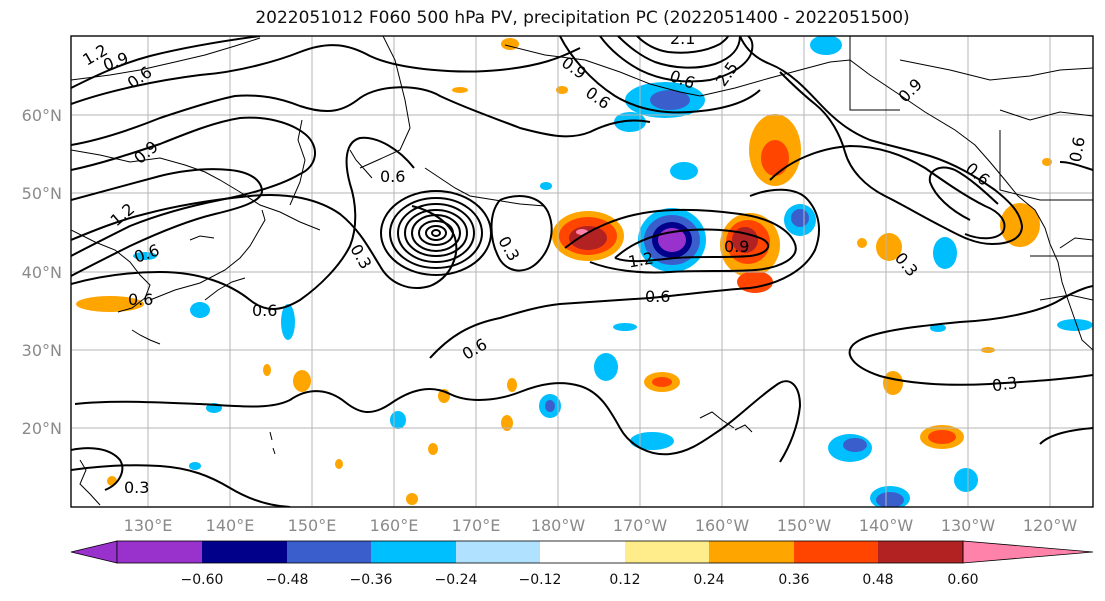 Image resolution: width=1105 pixels, height=601 pixels. I want to click on lon-label: 160°W, so click(722, 525).